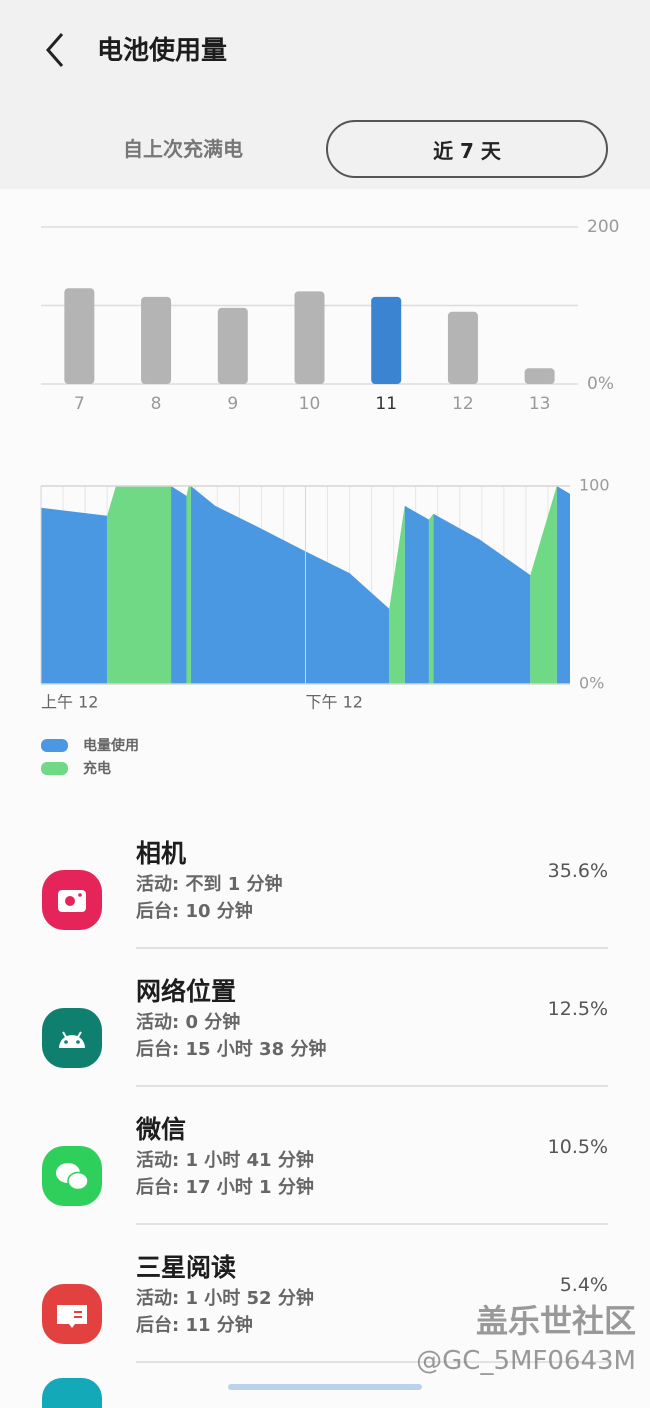 The image size is (650, 1408). I want to click on x-tick-label: 12, so click(463, 404).